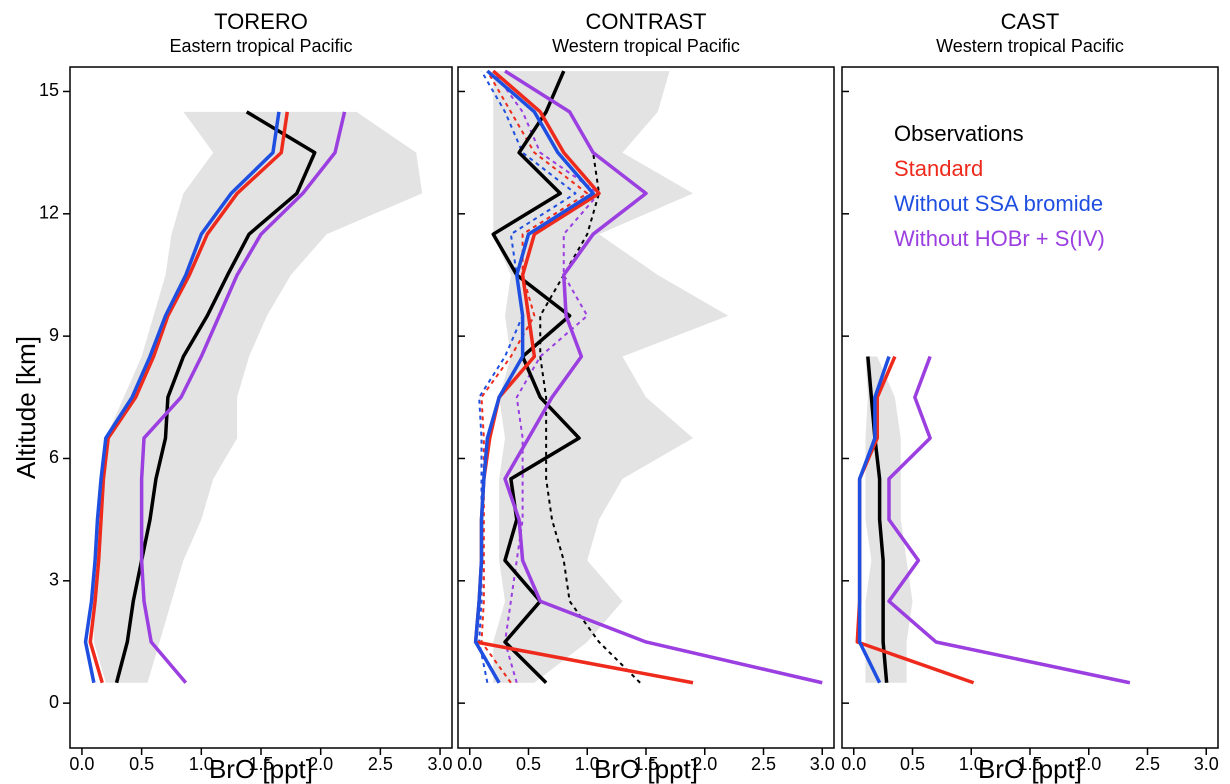 This screenshot has height=784, width=1230. I want to click on legend-entry: Without SSA bromide, so click(998, 203).